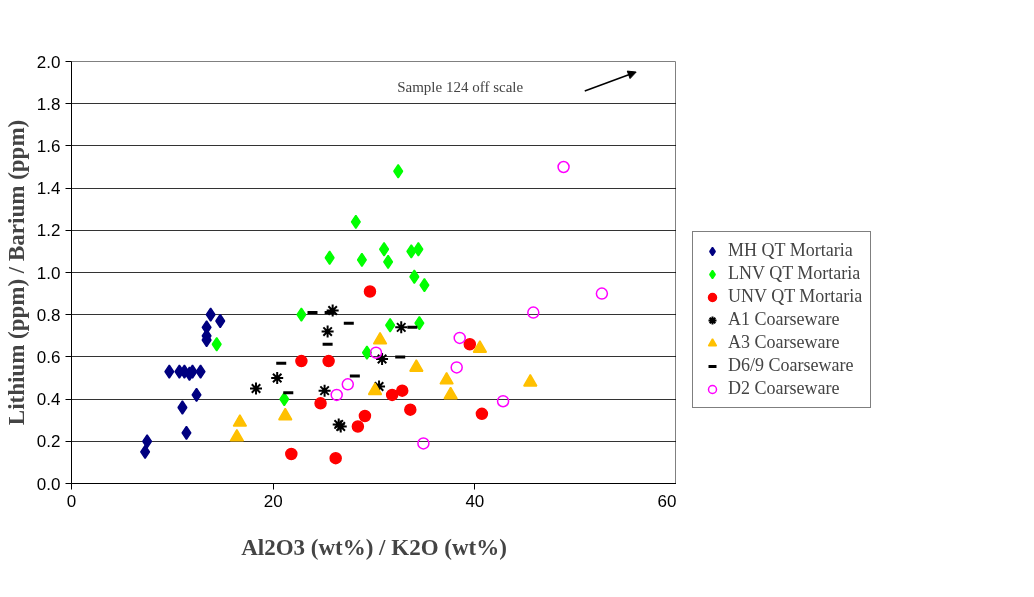 This screenshot has height=597, width=1034. I want to click on y-axis-title: Lithium (ppm) / Barium (ppm), so click(16, 272).